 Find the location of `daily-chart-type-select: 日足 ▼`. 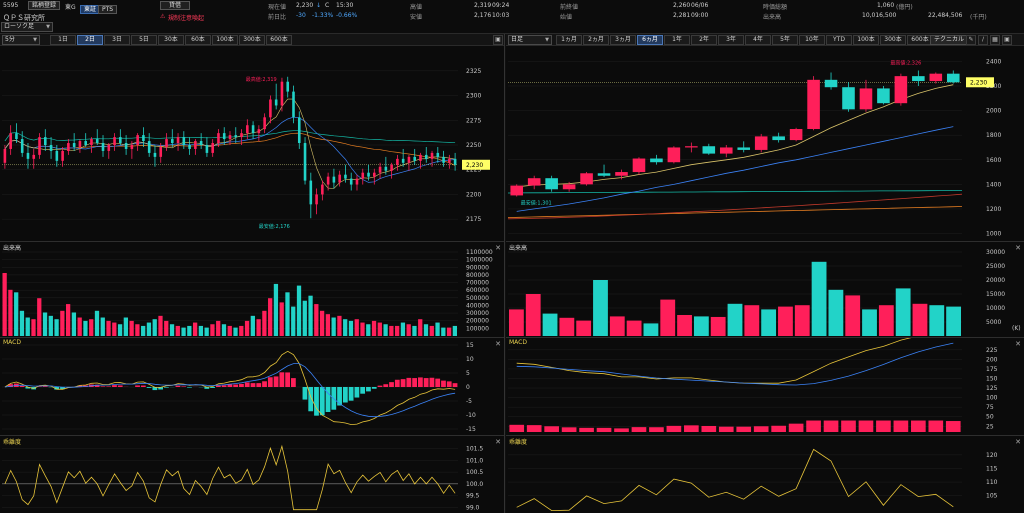

daily-chart-type-select: 日足 ▼ is located at coordinates (530, 40).